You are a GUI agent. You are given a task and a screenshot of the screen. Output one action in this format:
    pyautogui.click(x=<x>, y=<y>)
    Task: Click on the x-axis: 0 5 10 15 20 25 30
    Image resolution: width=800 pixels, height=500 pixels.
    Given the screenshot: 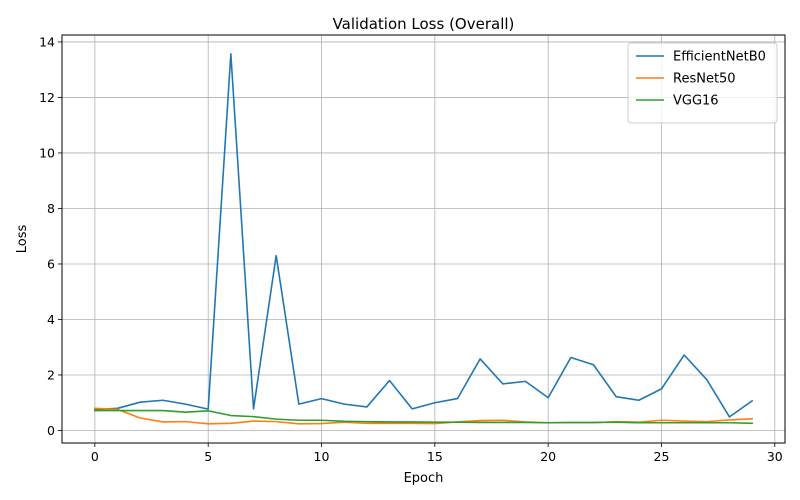 What is the action you would take?
    pyautogui.click(x=437, y=453)
    